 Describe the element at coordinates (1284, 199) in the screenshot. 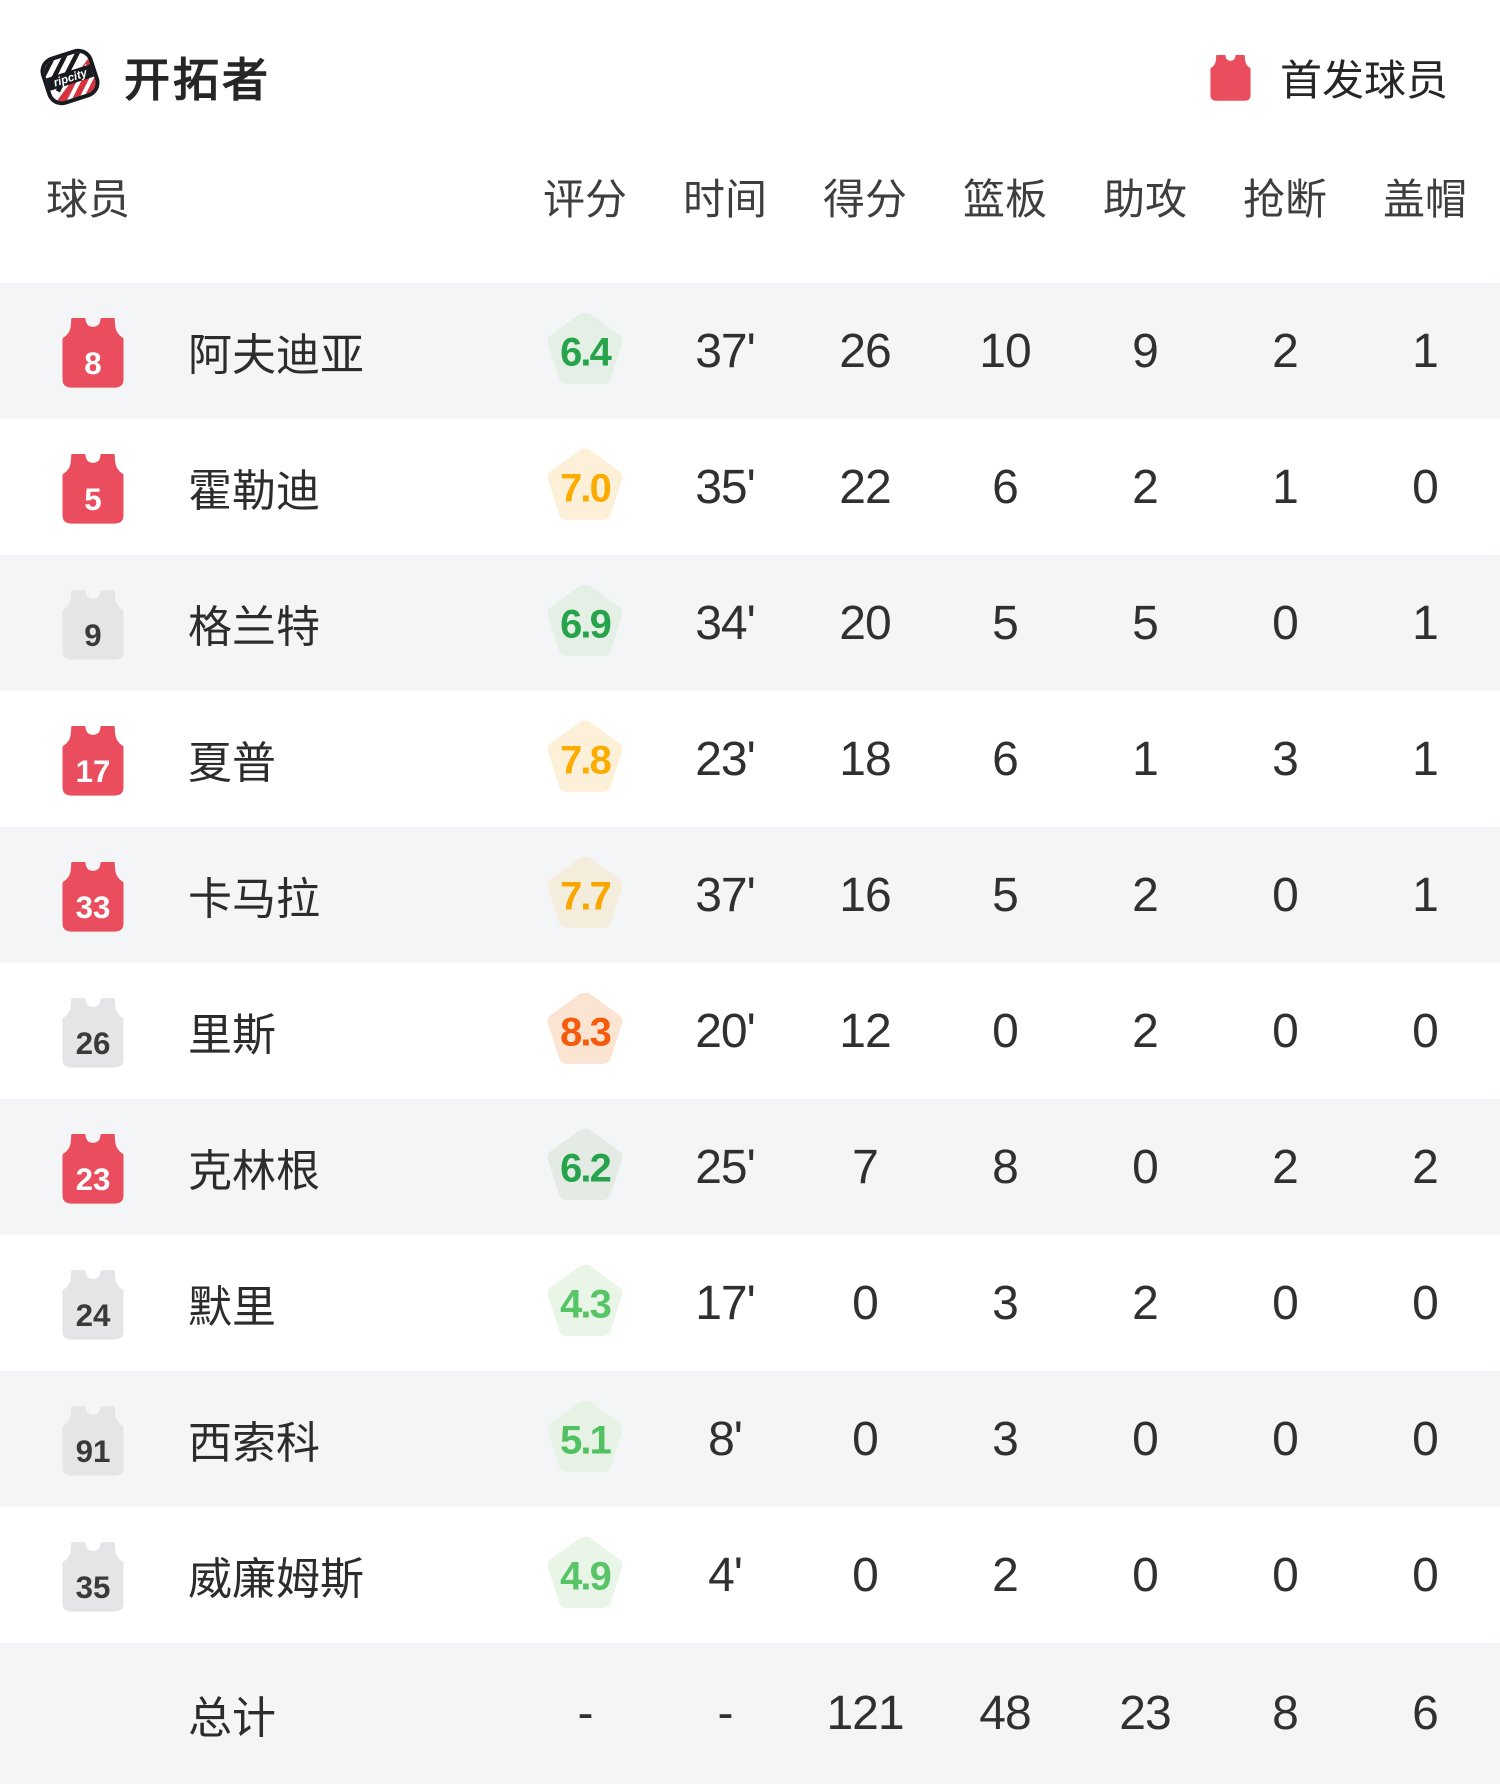

I see `column-steals: 抢断` at that location.